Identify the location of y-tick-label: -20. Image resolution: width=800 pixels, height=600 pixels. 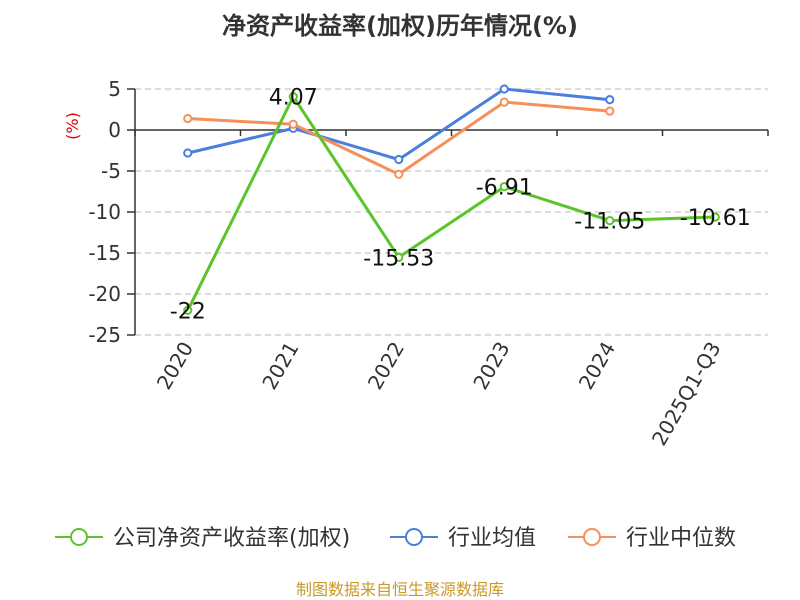
(104, 294).